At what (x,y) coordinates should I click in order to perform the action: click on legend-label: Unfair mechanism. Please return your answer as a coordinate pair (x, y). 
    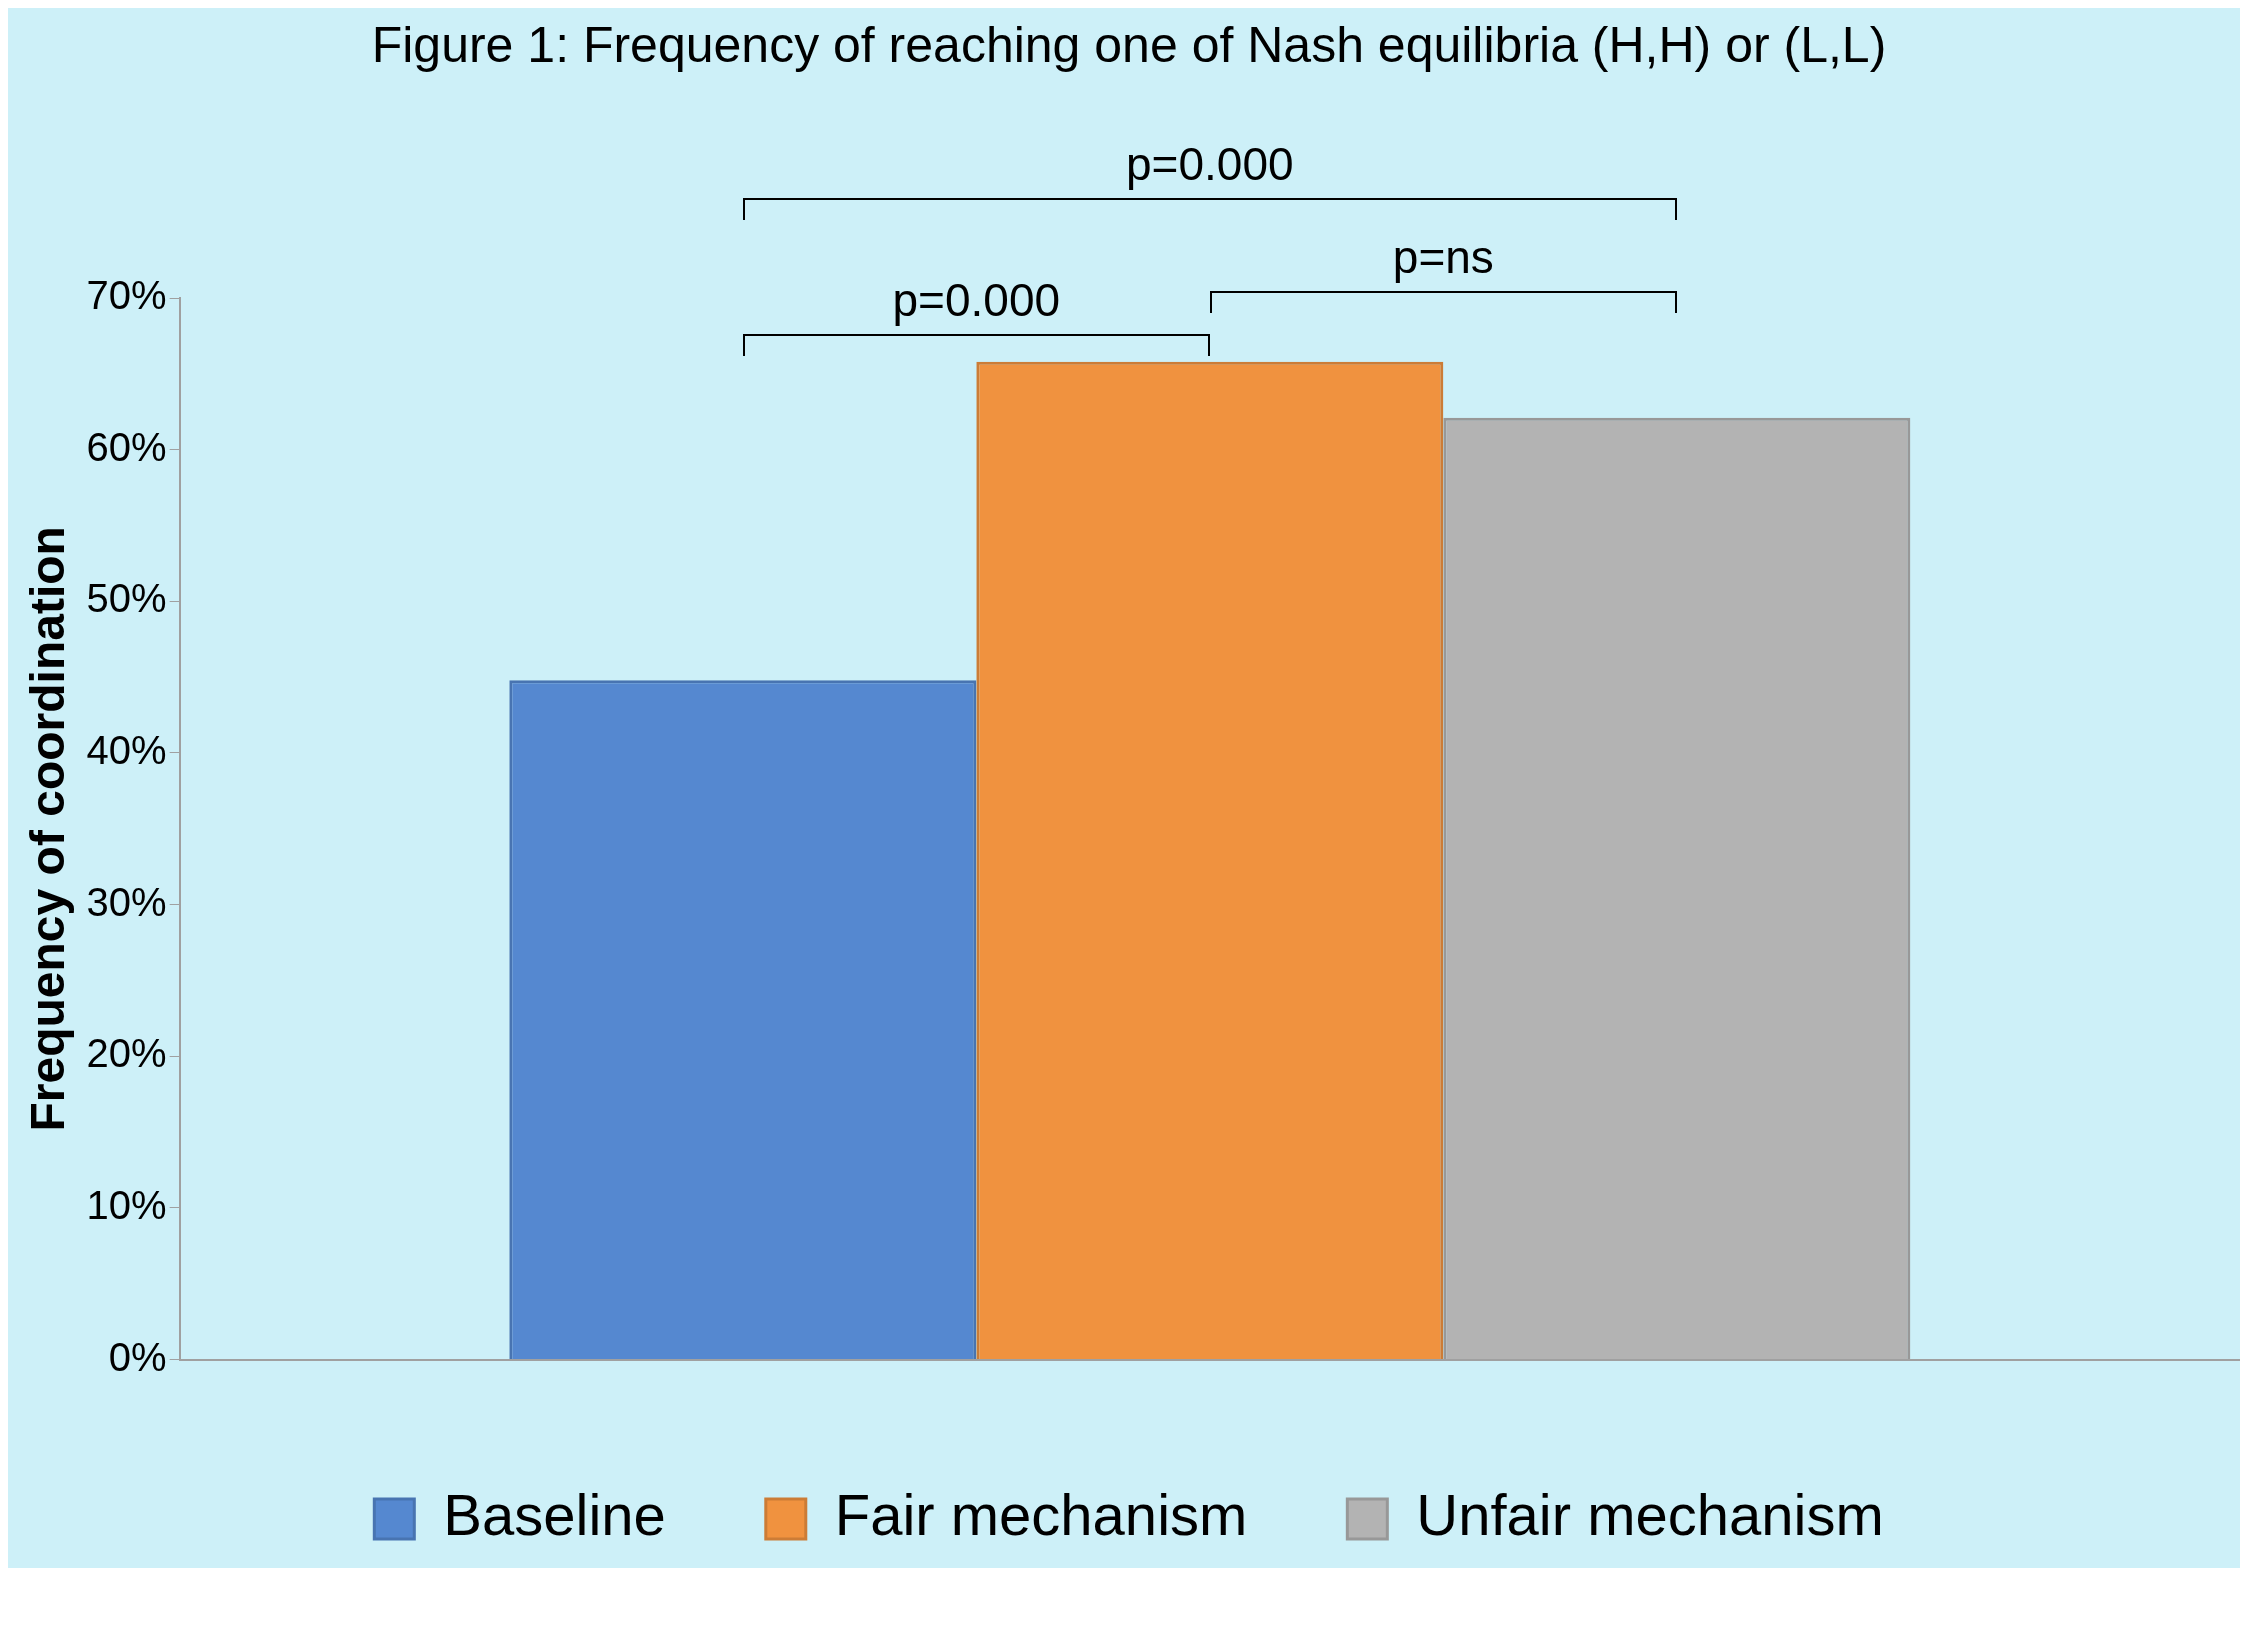
    Looking at the image, I should click on (1650, 1514).